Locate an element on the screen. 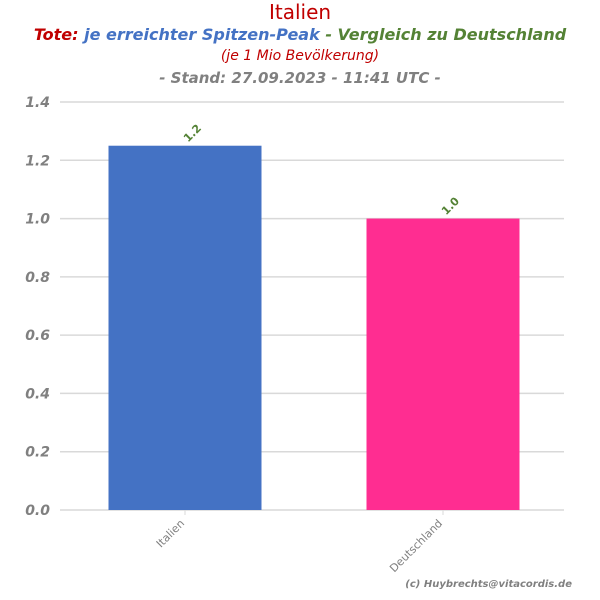 The image size is (600, 600). chart-subtitle-population: (je 1 Mio Bevölkerung) is located at coordinates (300, 56).